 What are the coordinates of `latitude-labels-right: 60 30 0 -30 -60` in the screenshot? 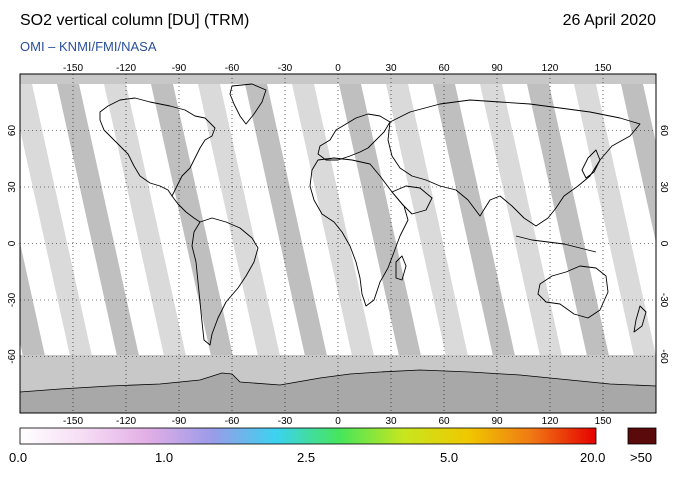 It's located at (663, 244).